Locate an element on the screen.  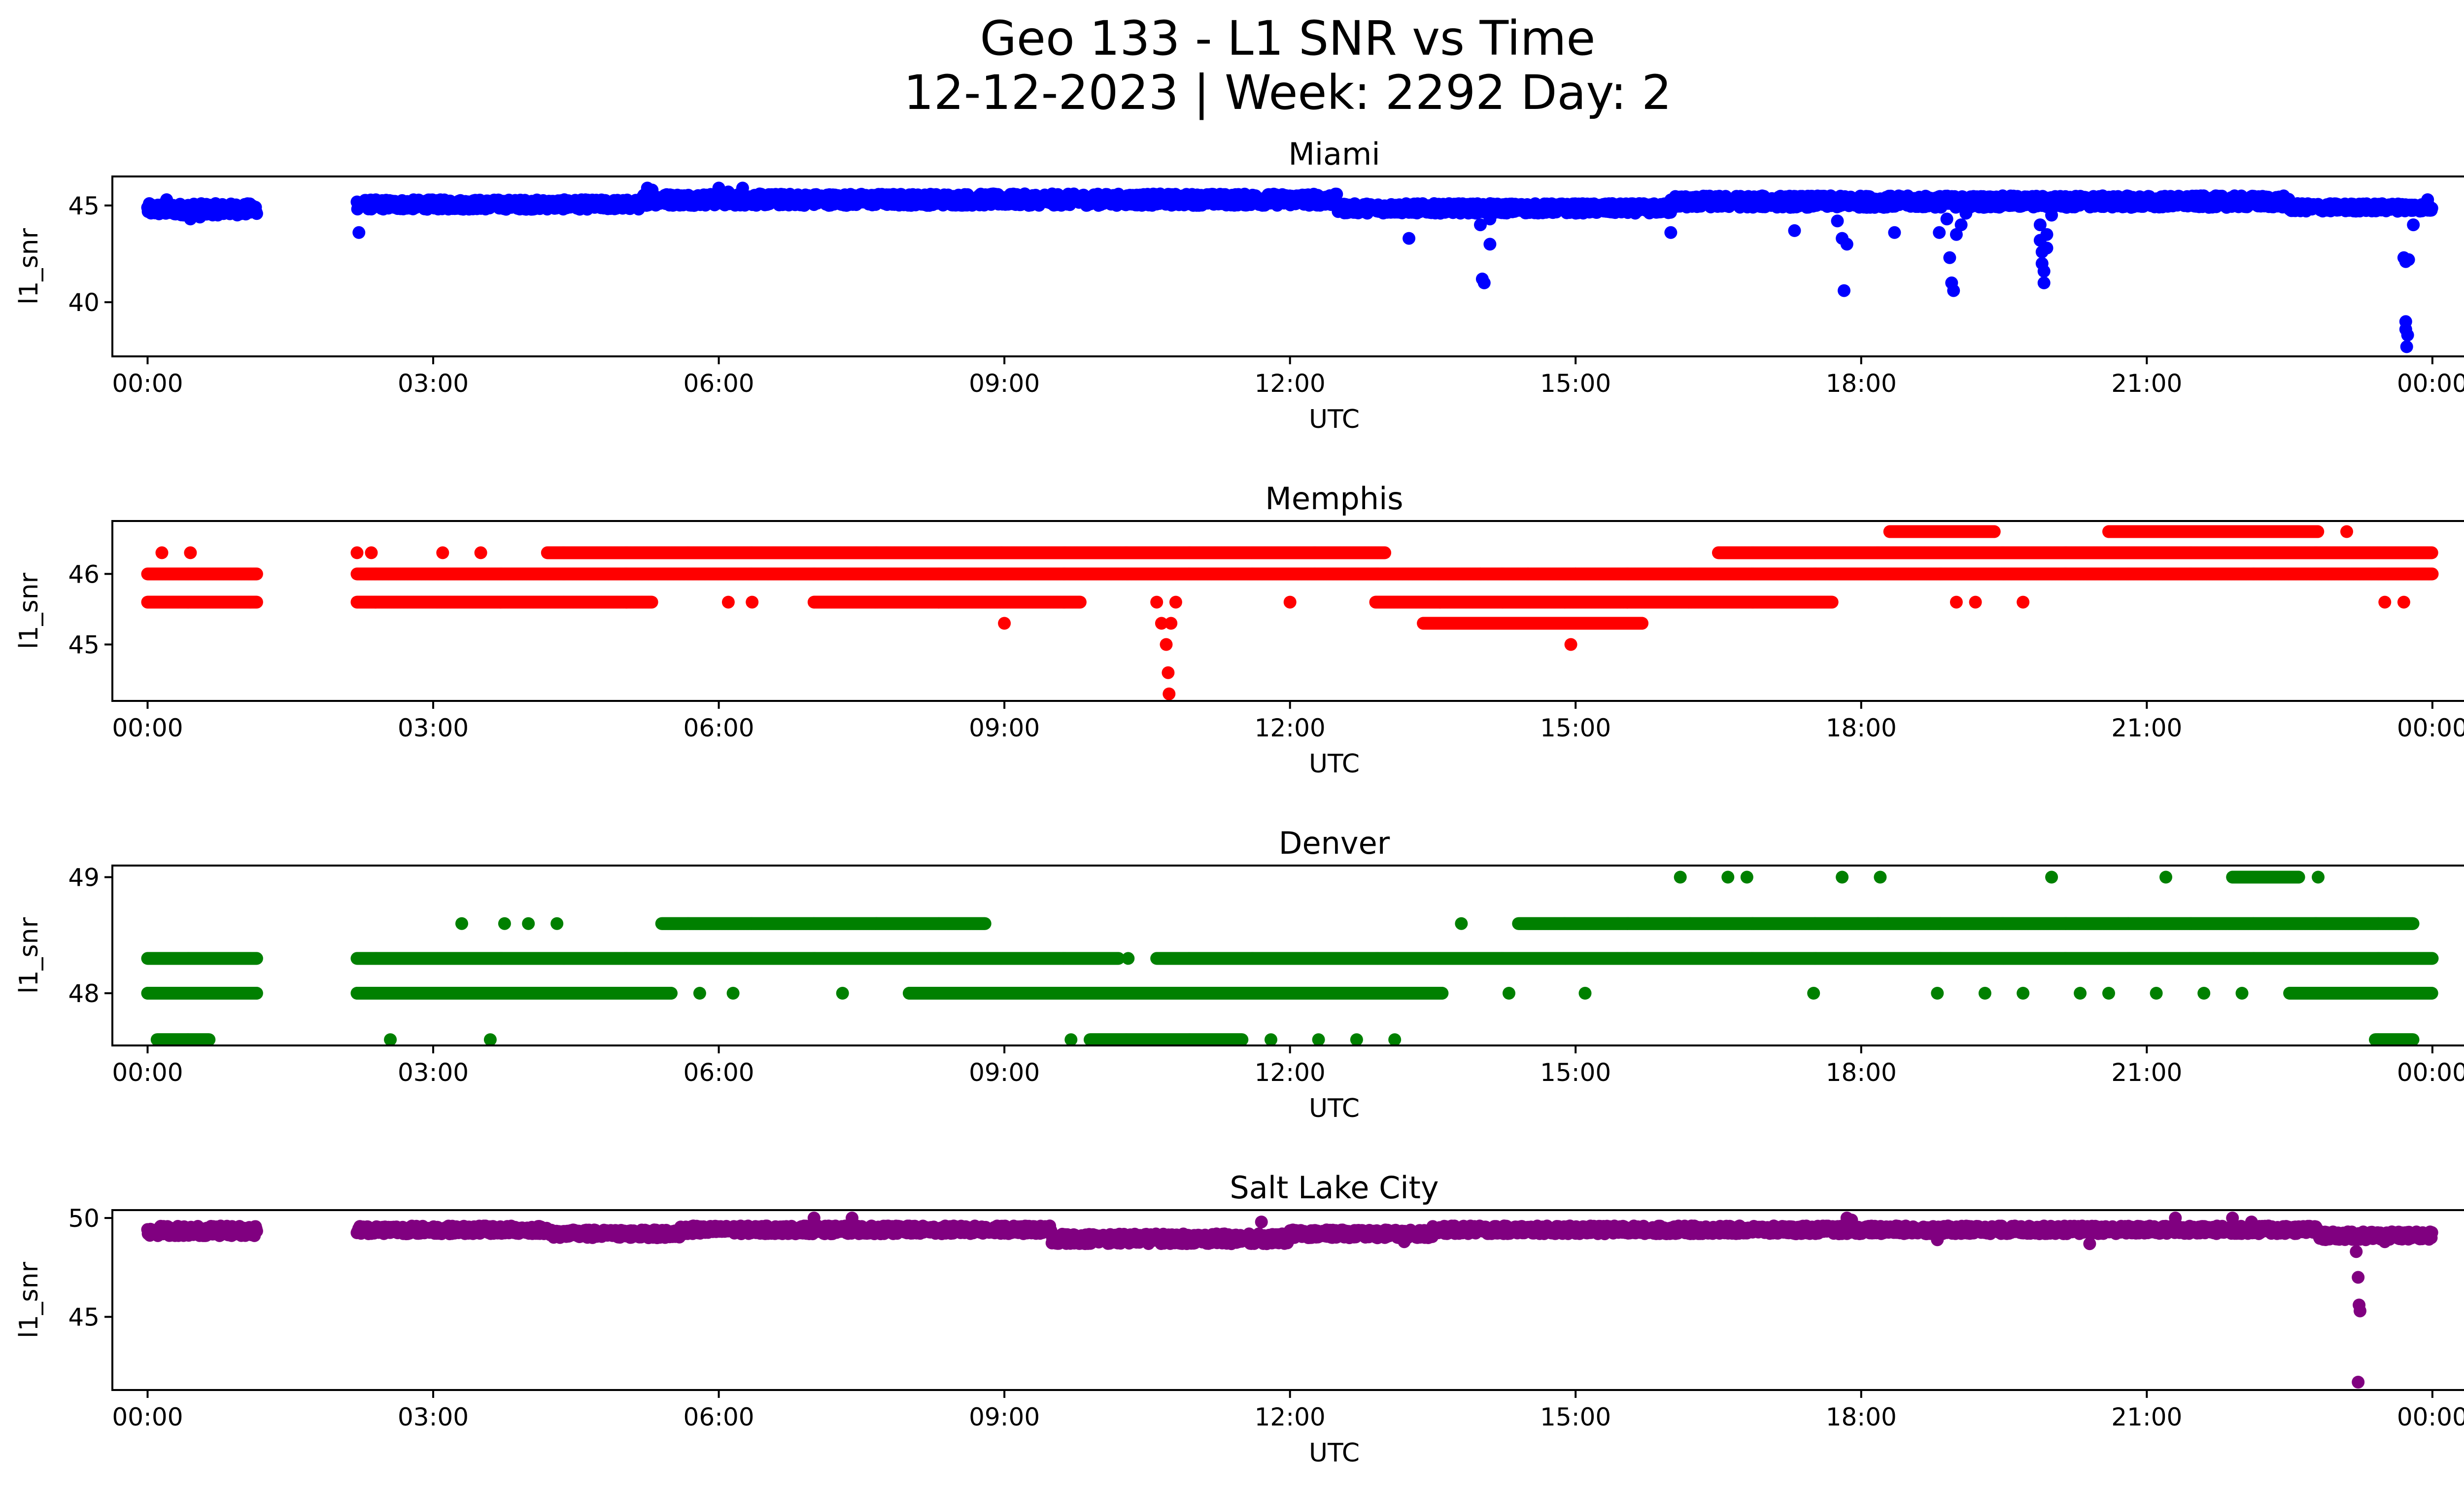
figure-title-line-1: Geo 133 - L1 SNR vs Time is located at coordinates (1232, 38).